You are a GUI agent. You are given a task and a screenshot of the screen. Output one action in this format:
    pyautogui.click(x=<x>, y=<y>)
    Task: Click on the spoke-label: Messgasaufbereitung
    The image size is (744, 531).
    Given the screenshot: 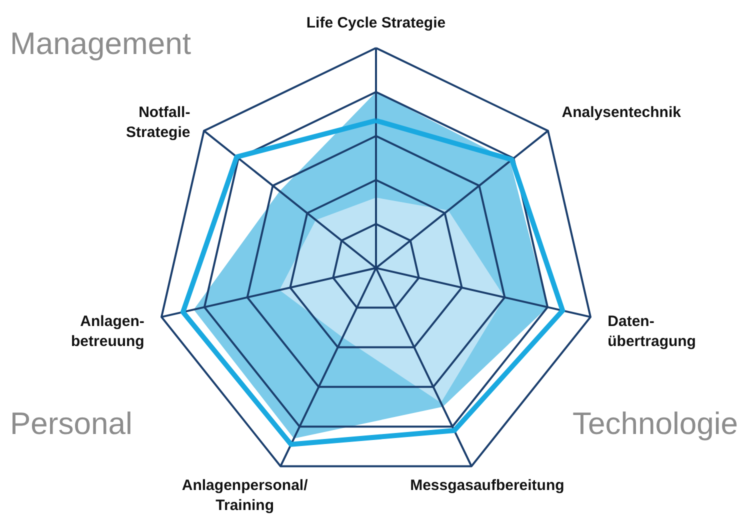 What is the action you would take?
    pyautogui.click(x=487, y=485)
    